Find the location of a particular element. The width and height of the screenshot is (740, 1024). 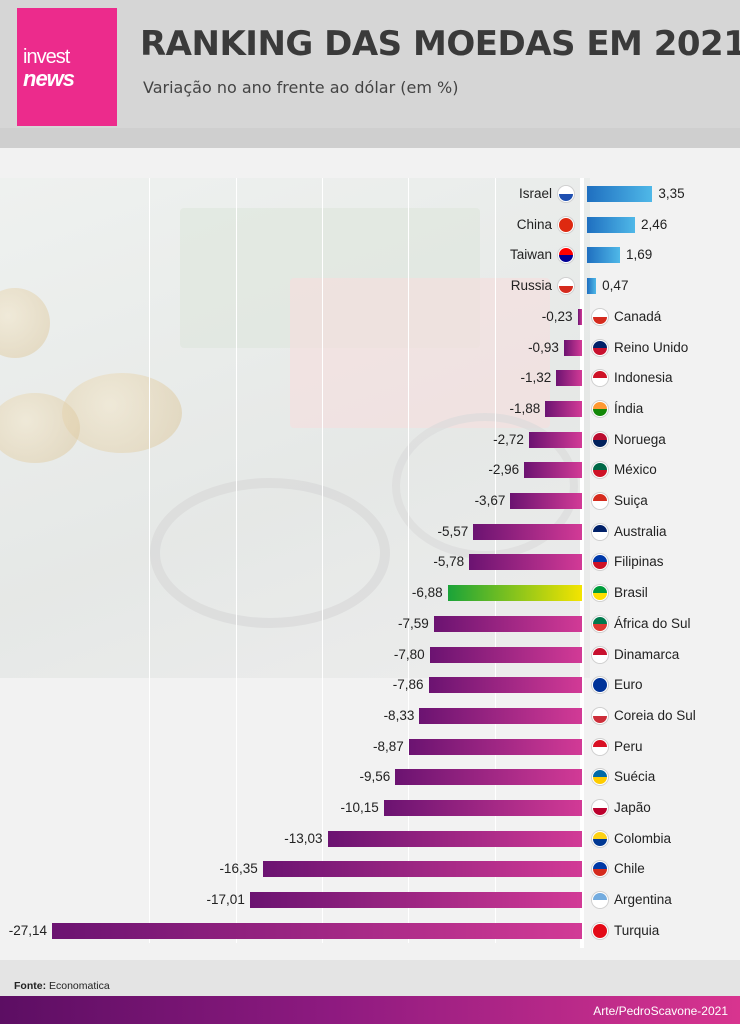

data-label: 3,35 is located at coordinates (671, 193).